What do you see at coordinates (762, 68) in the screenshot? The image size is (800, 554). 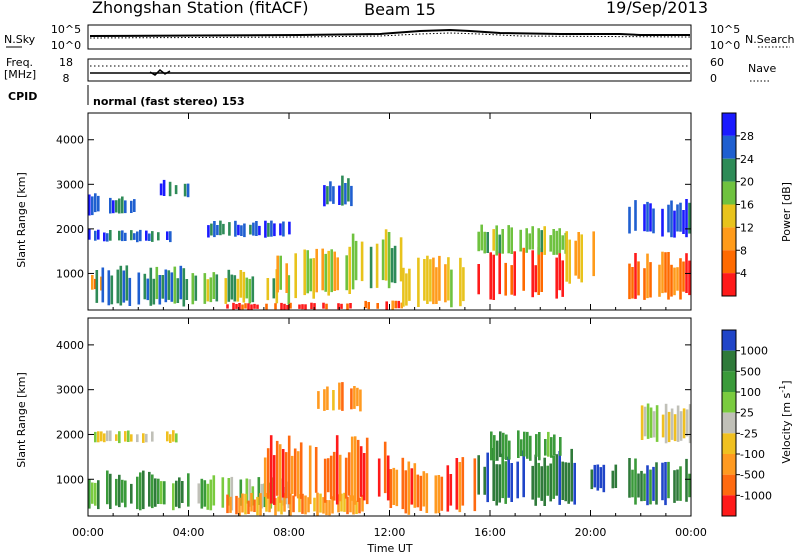 I see `nave-label: Nave` at bounding box center [762, 68].